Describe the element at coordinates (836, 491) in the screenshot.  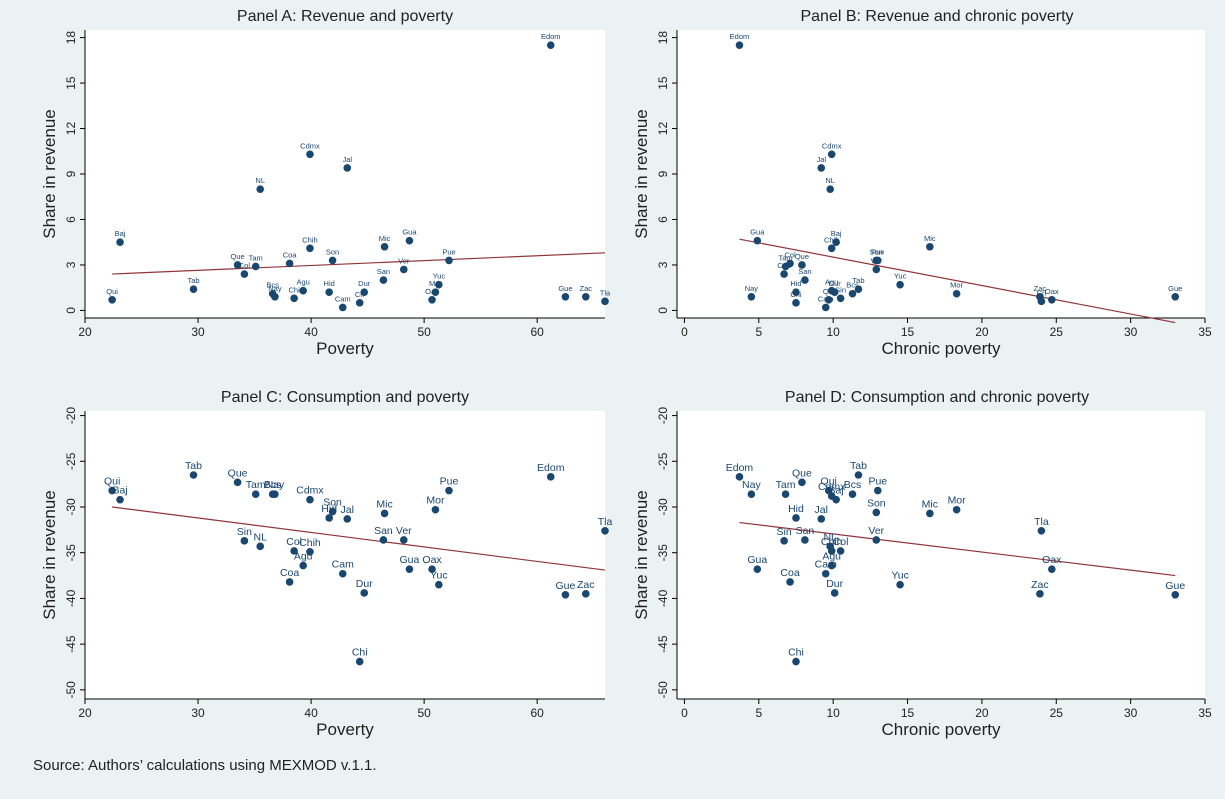
I see `point-label: Baj` at that location.